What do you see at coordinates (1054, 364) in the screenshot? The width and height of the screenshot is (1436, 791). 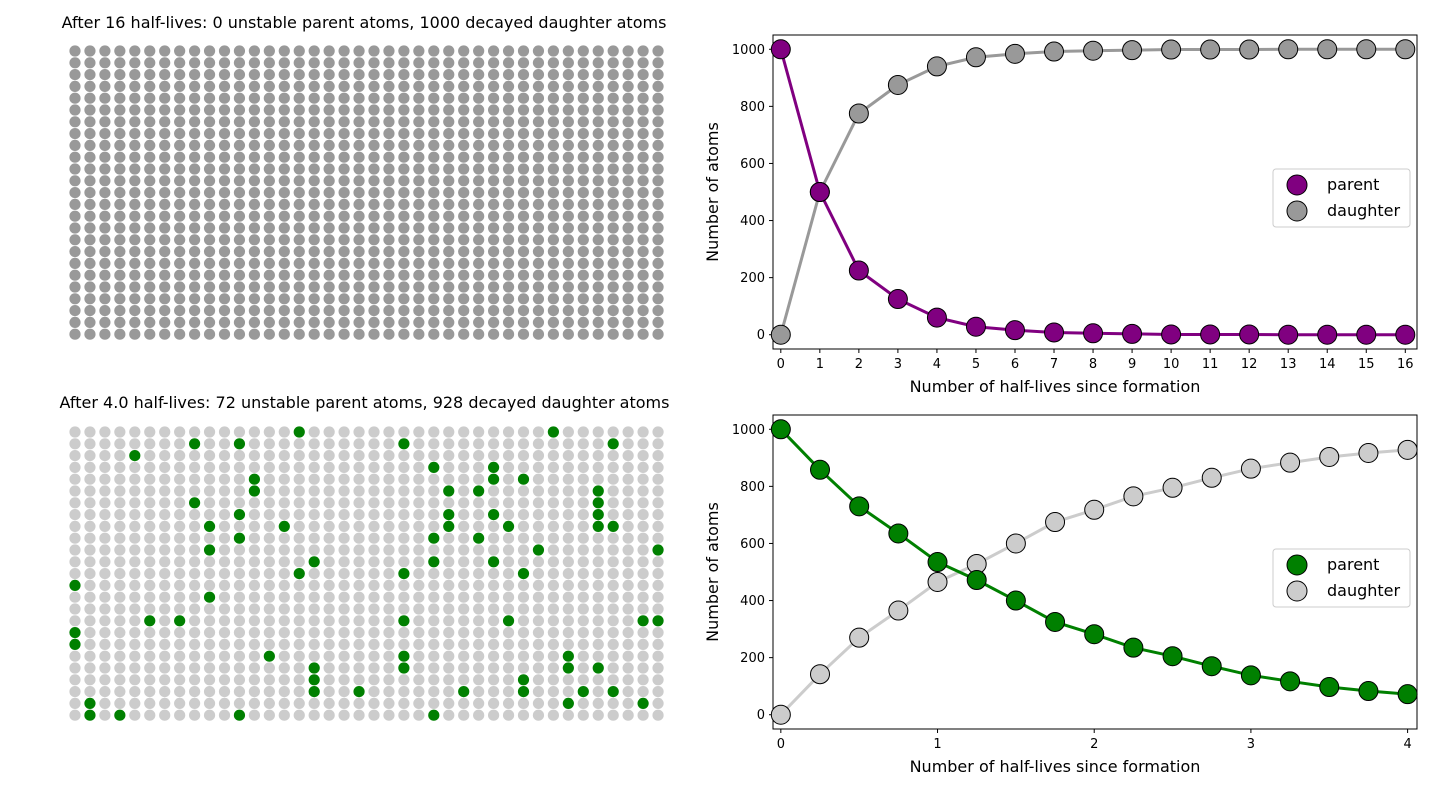 I see `top-x-tick-label: 7` at bounding box center [1054, 364].